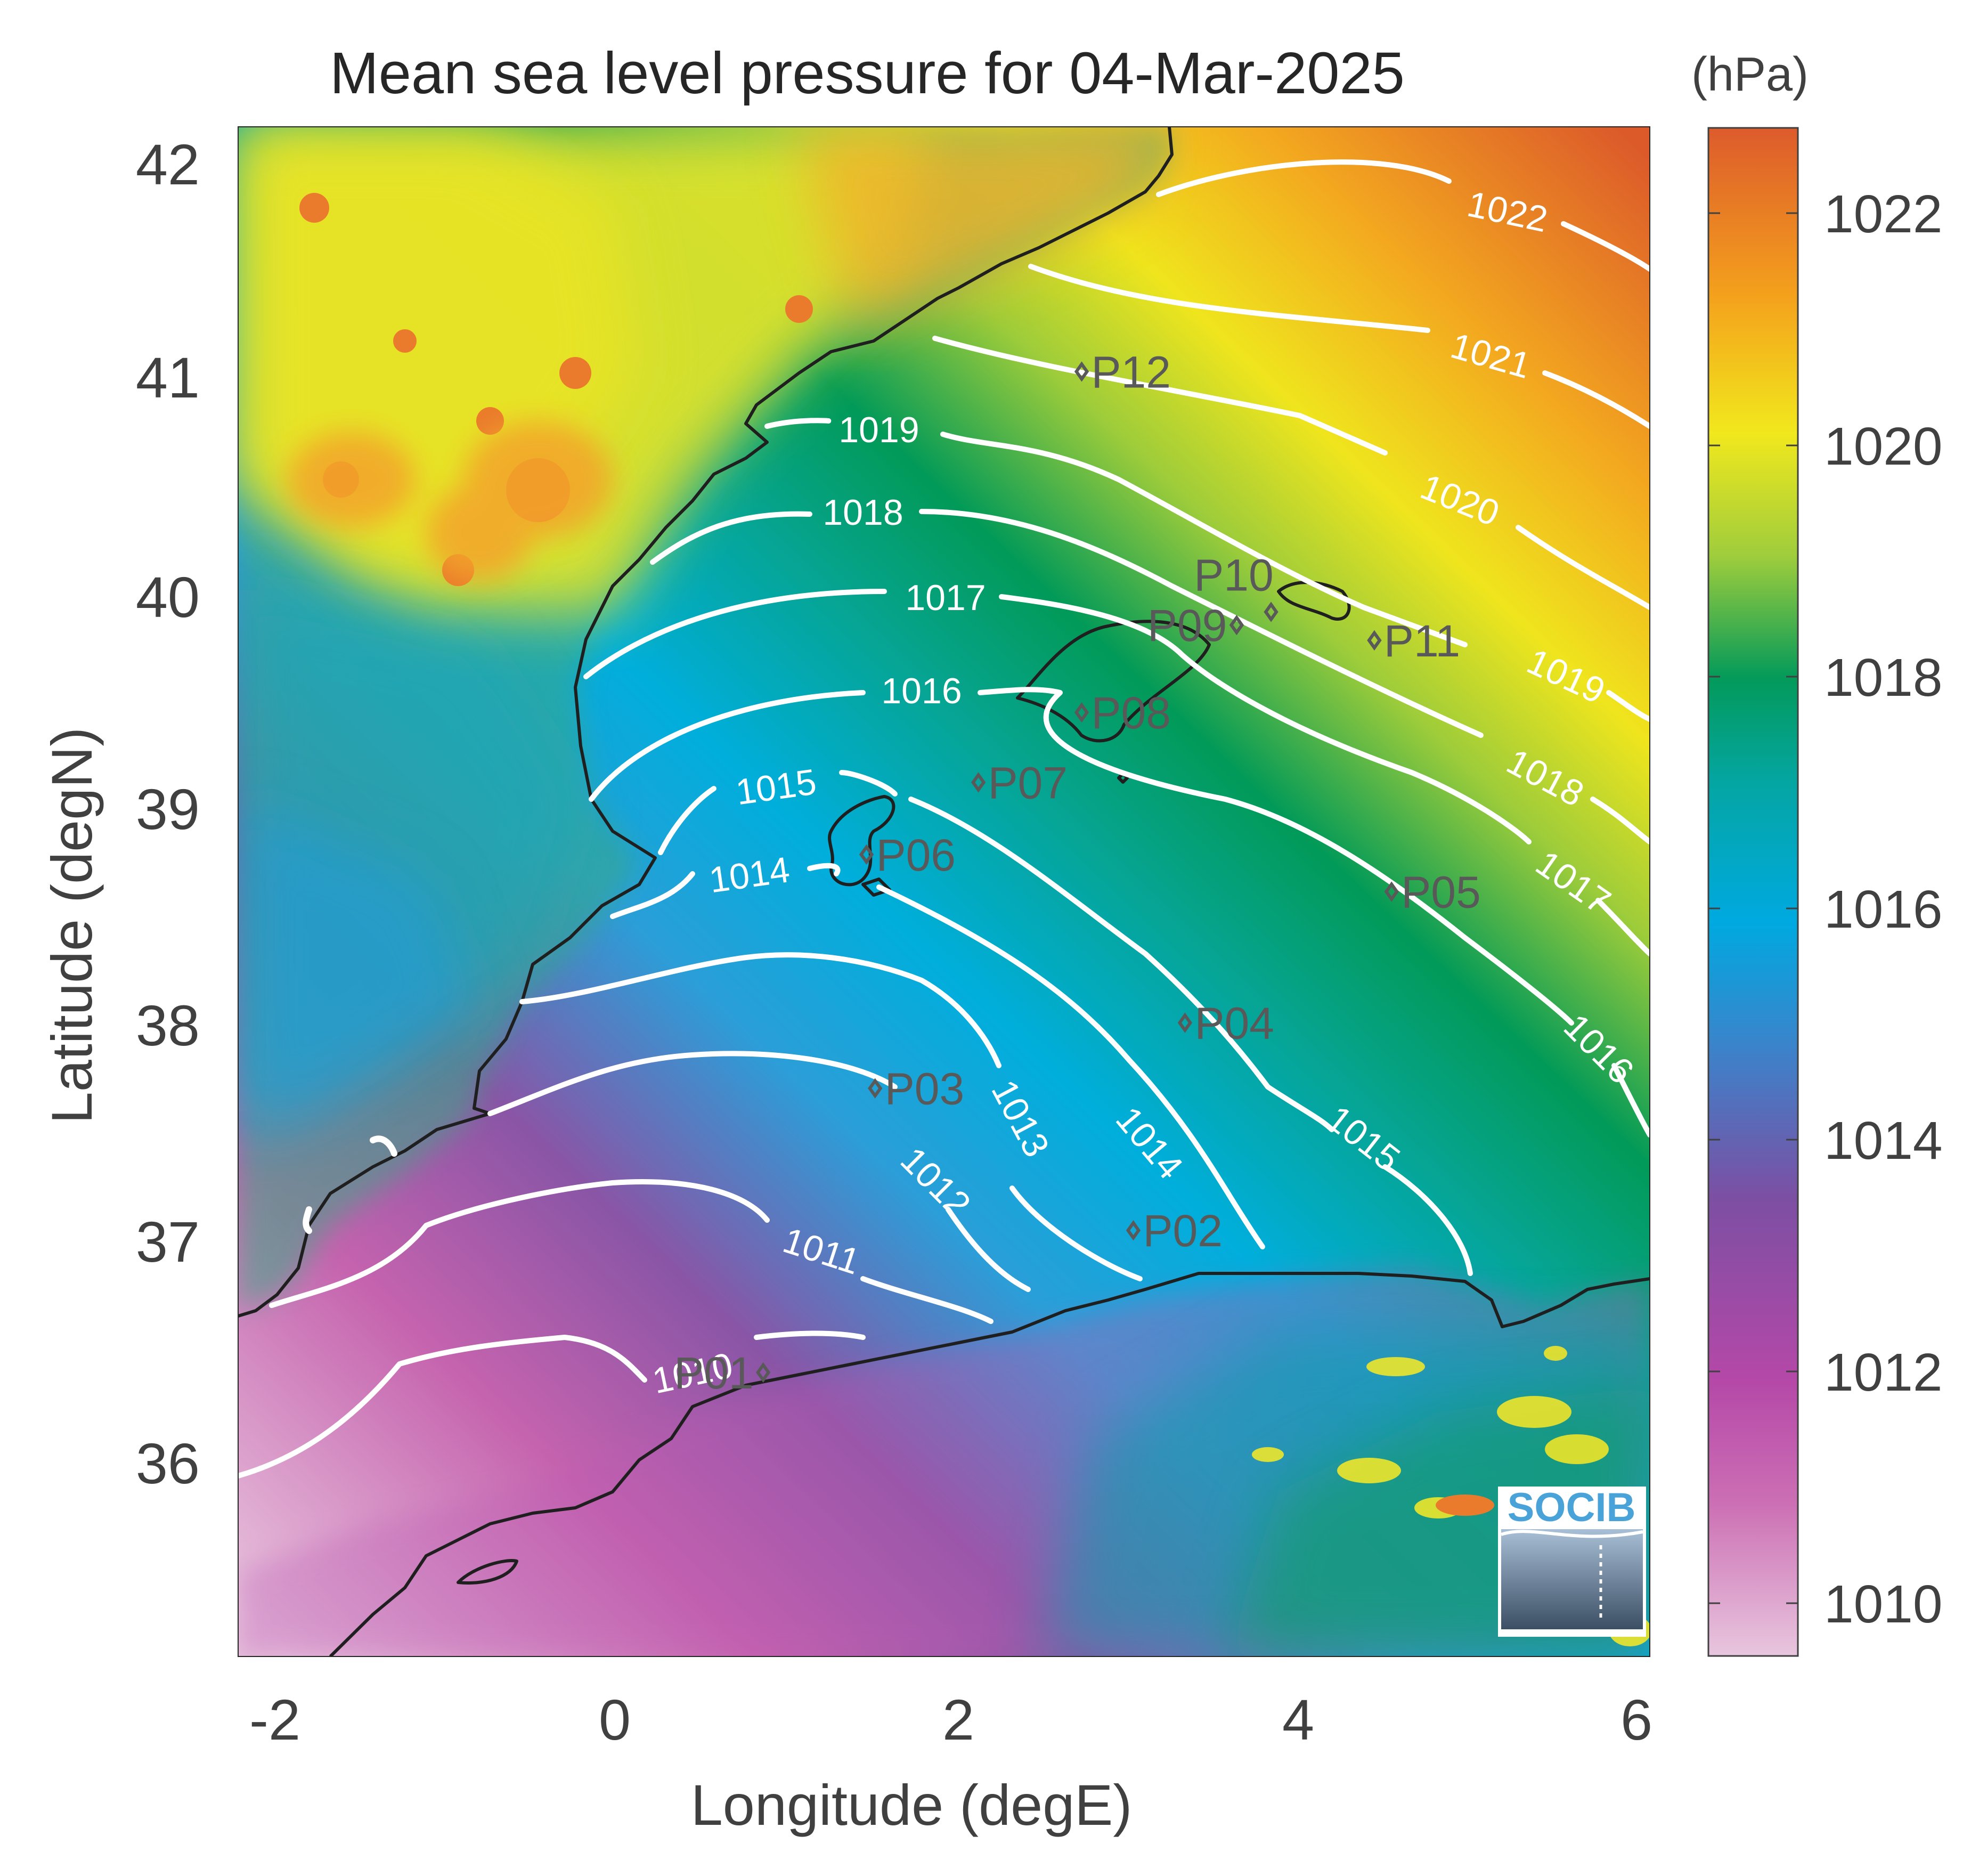  What do you see at coordinates (1883, 1604) in the screenshot?
I see `colorbar-tick-label: 1010` at bounding box center [1883, 1604].